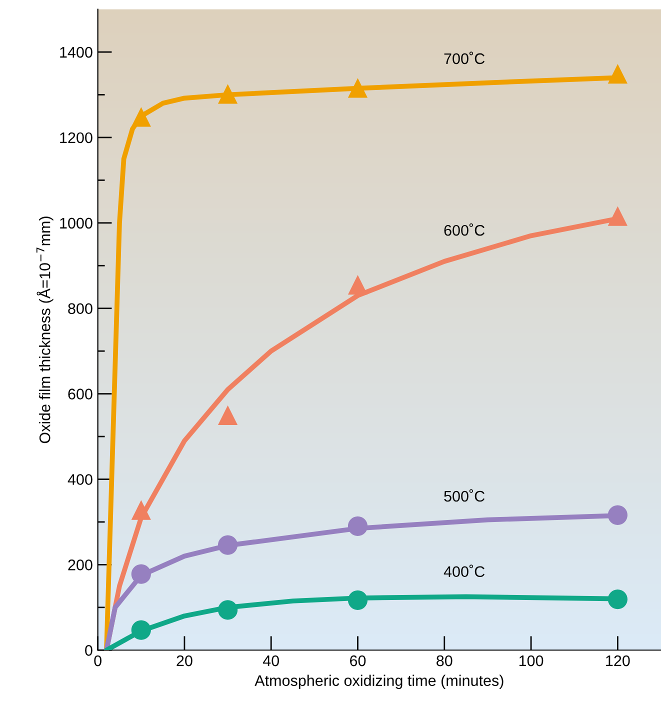  What do you see at coordinates (76, 138) in the screenshot?
I see `y-tick-label: 1200` at bounding box center [76, 138].